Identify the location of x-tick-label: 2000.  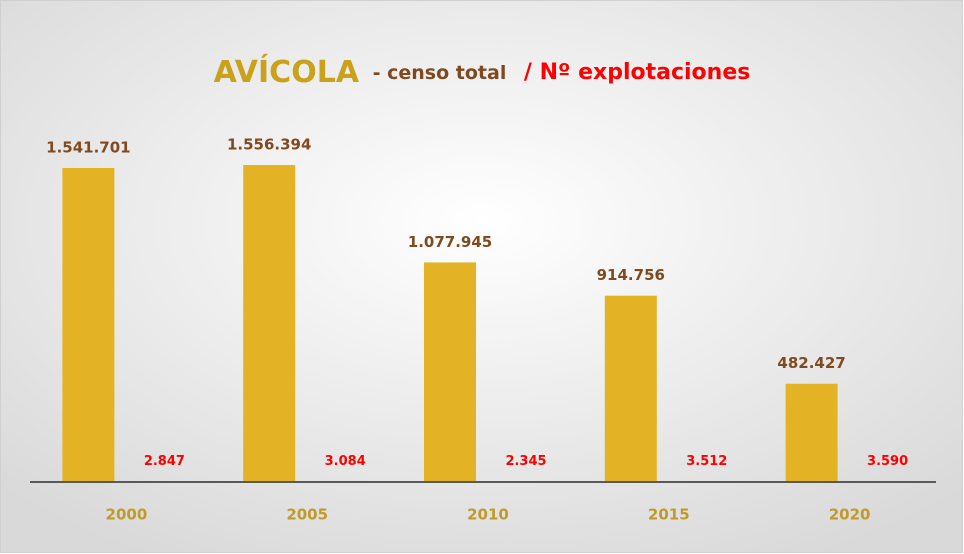
(127, 515).